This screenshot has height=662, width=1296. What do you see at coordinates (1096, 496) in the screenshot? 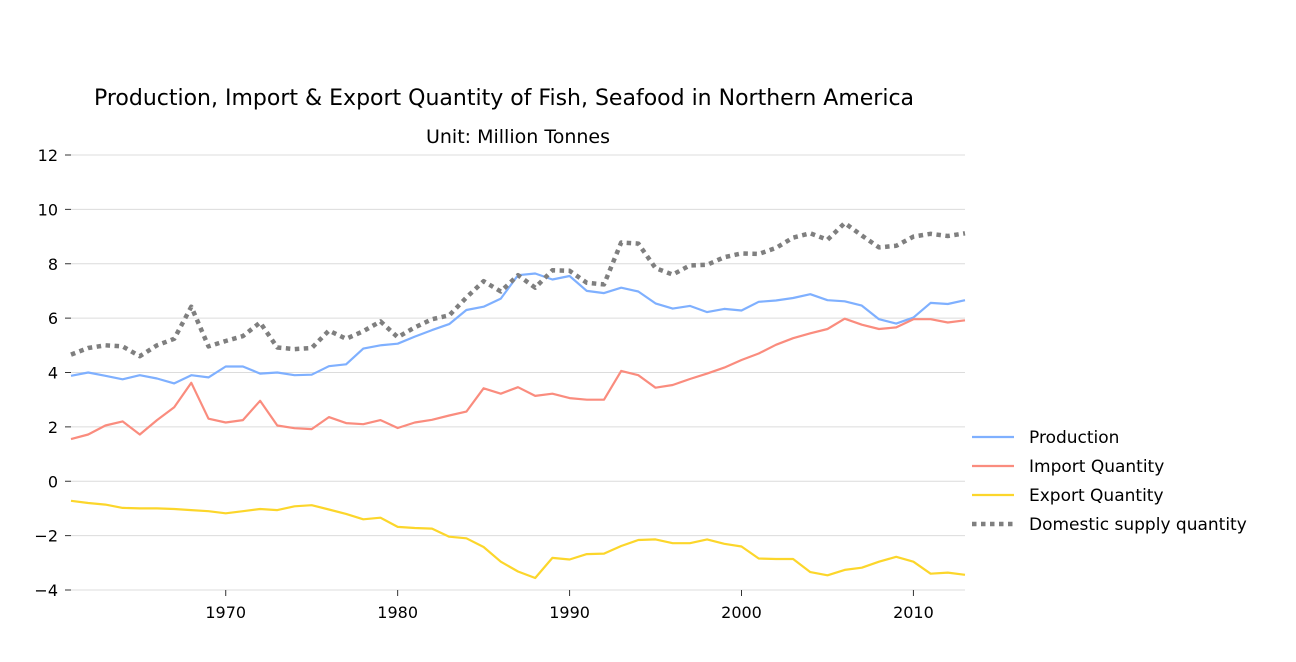
I see `legend-label: Export Quantity` at bounding box center [1096, 496].